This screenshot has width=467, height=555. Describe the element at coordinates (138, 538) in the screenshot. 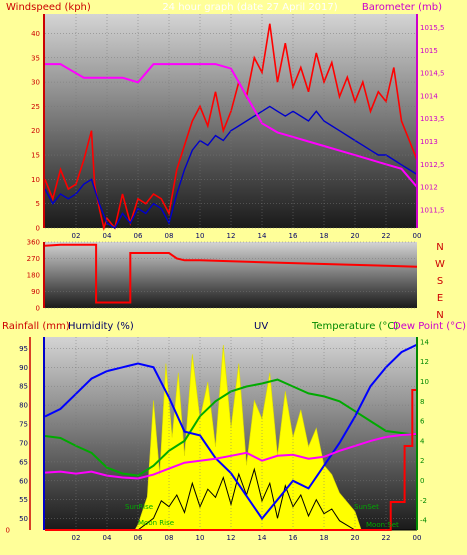

I see `rain-x-tick-06: 06` at that location.